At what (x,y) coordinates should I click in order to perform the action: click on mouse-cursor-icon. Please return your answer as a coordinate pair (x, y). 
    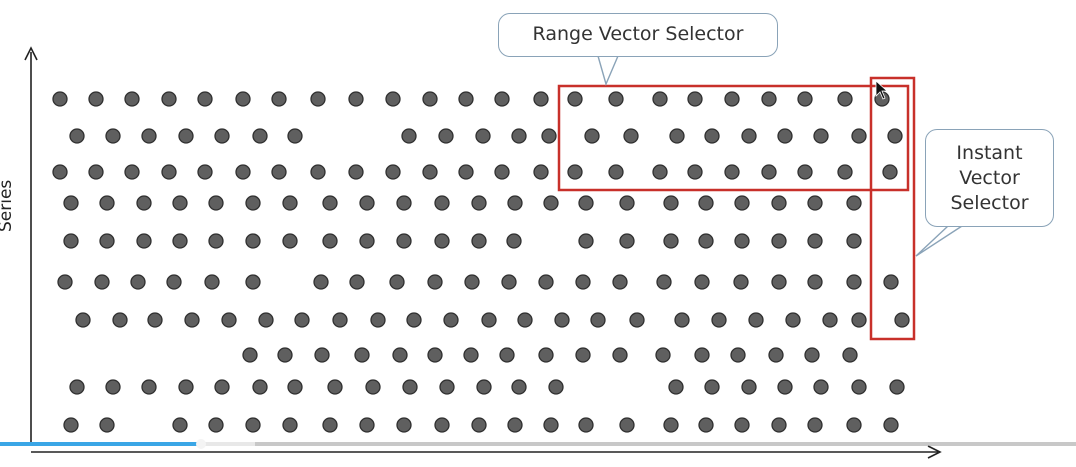
    Looking at the image, I should click on (882, 90).